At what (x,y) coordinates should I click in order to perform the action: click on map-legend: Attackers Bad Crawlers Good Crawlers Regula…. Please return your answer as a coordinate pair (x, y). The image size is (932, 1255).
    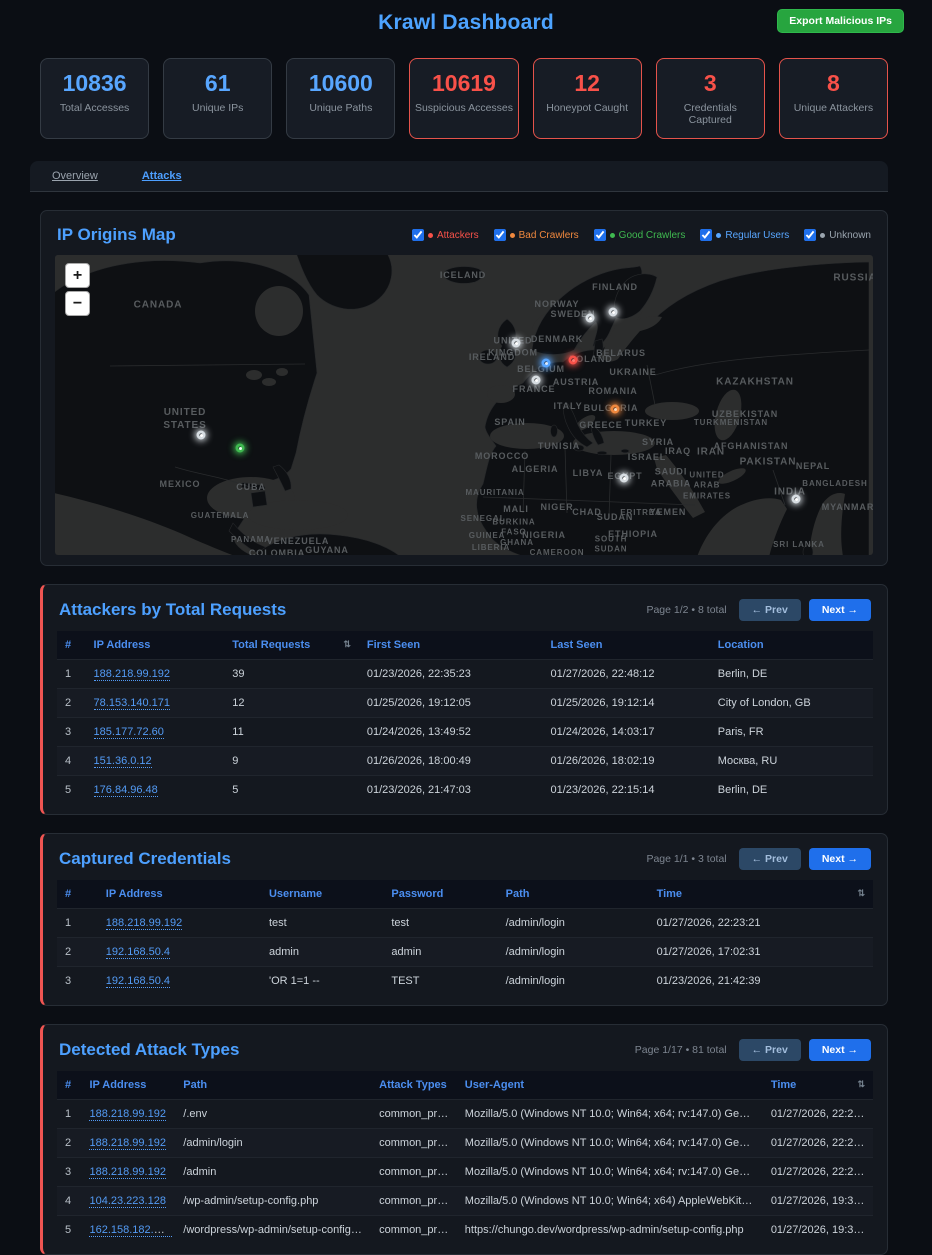
    Looking at the image, I should click on (641, 235).